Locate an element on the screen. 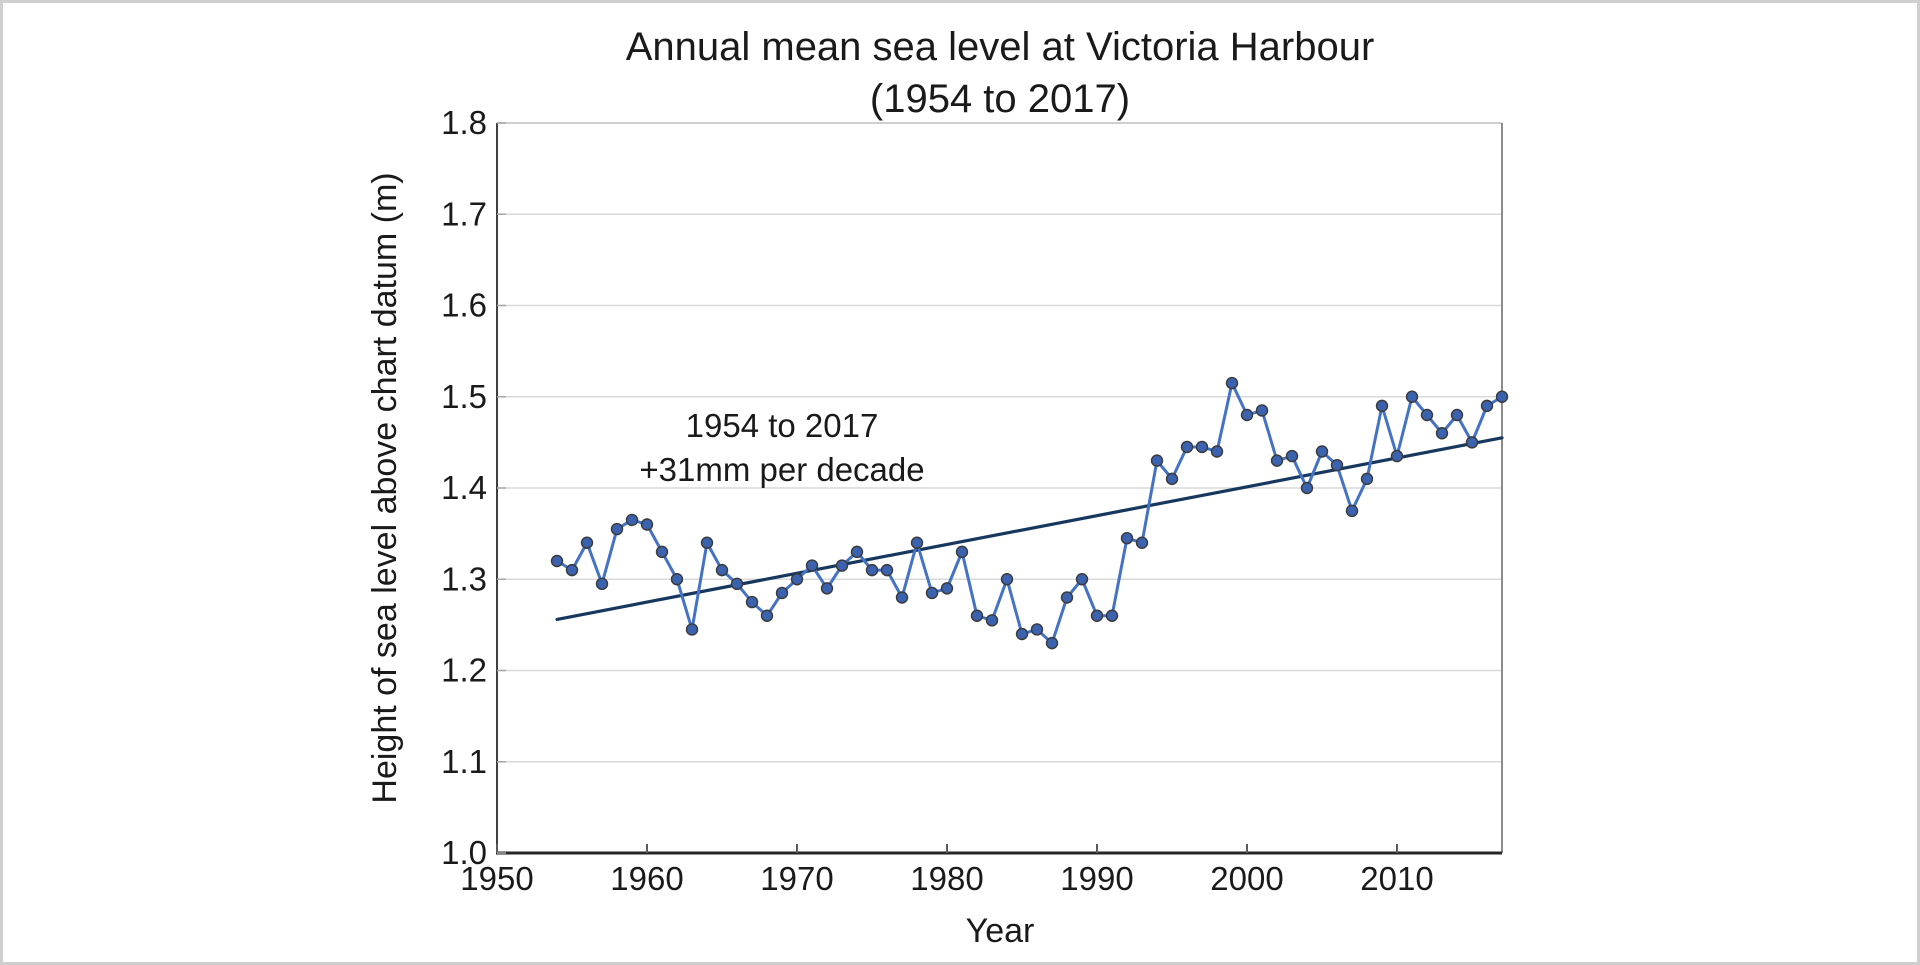  y-tick-label: 1.7 is located at coordinates (464, 213).